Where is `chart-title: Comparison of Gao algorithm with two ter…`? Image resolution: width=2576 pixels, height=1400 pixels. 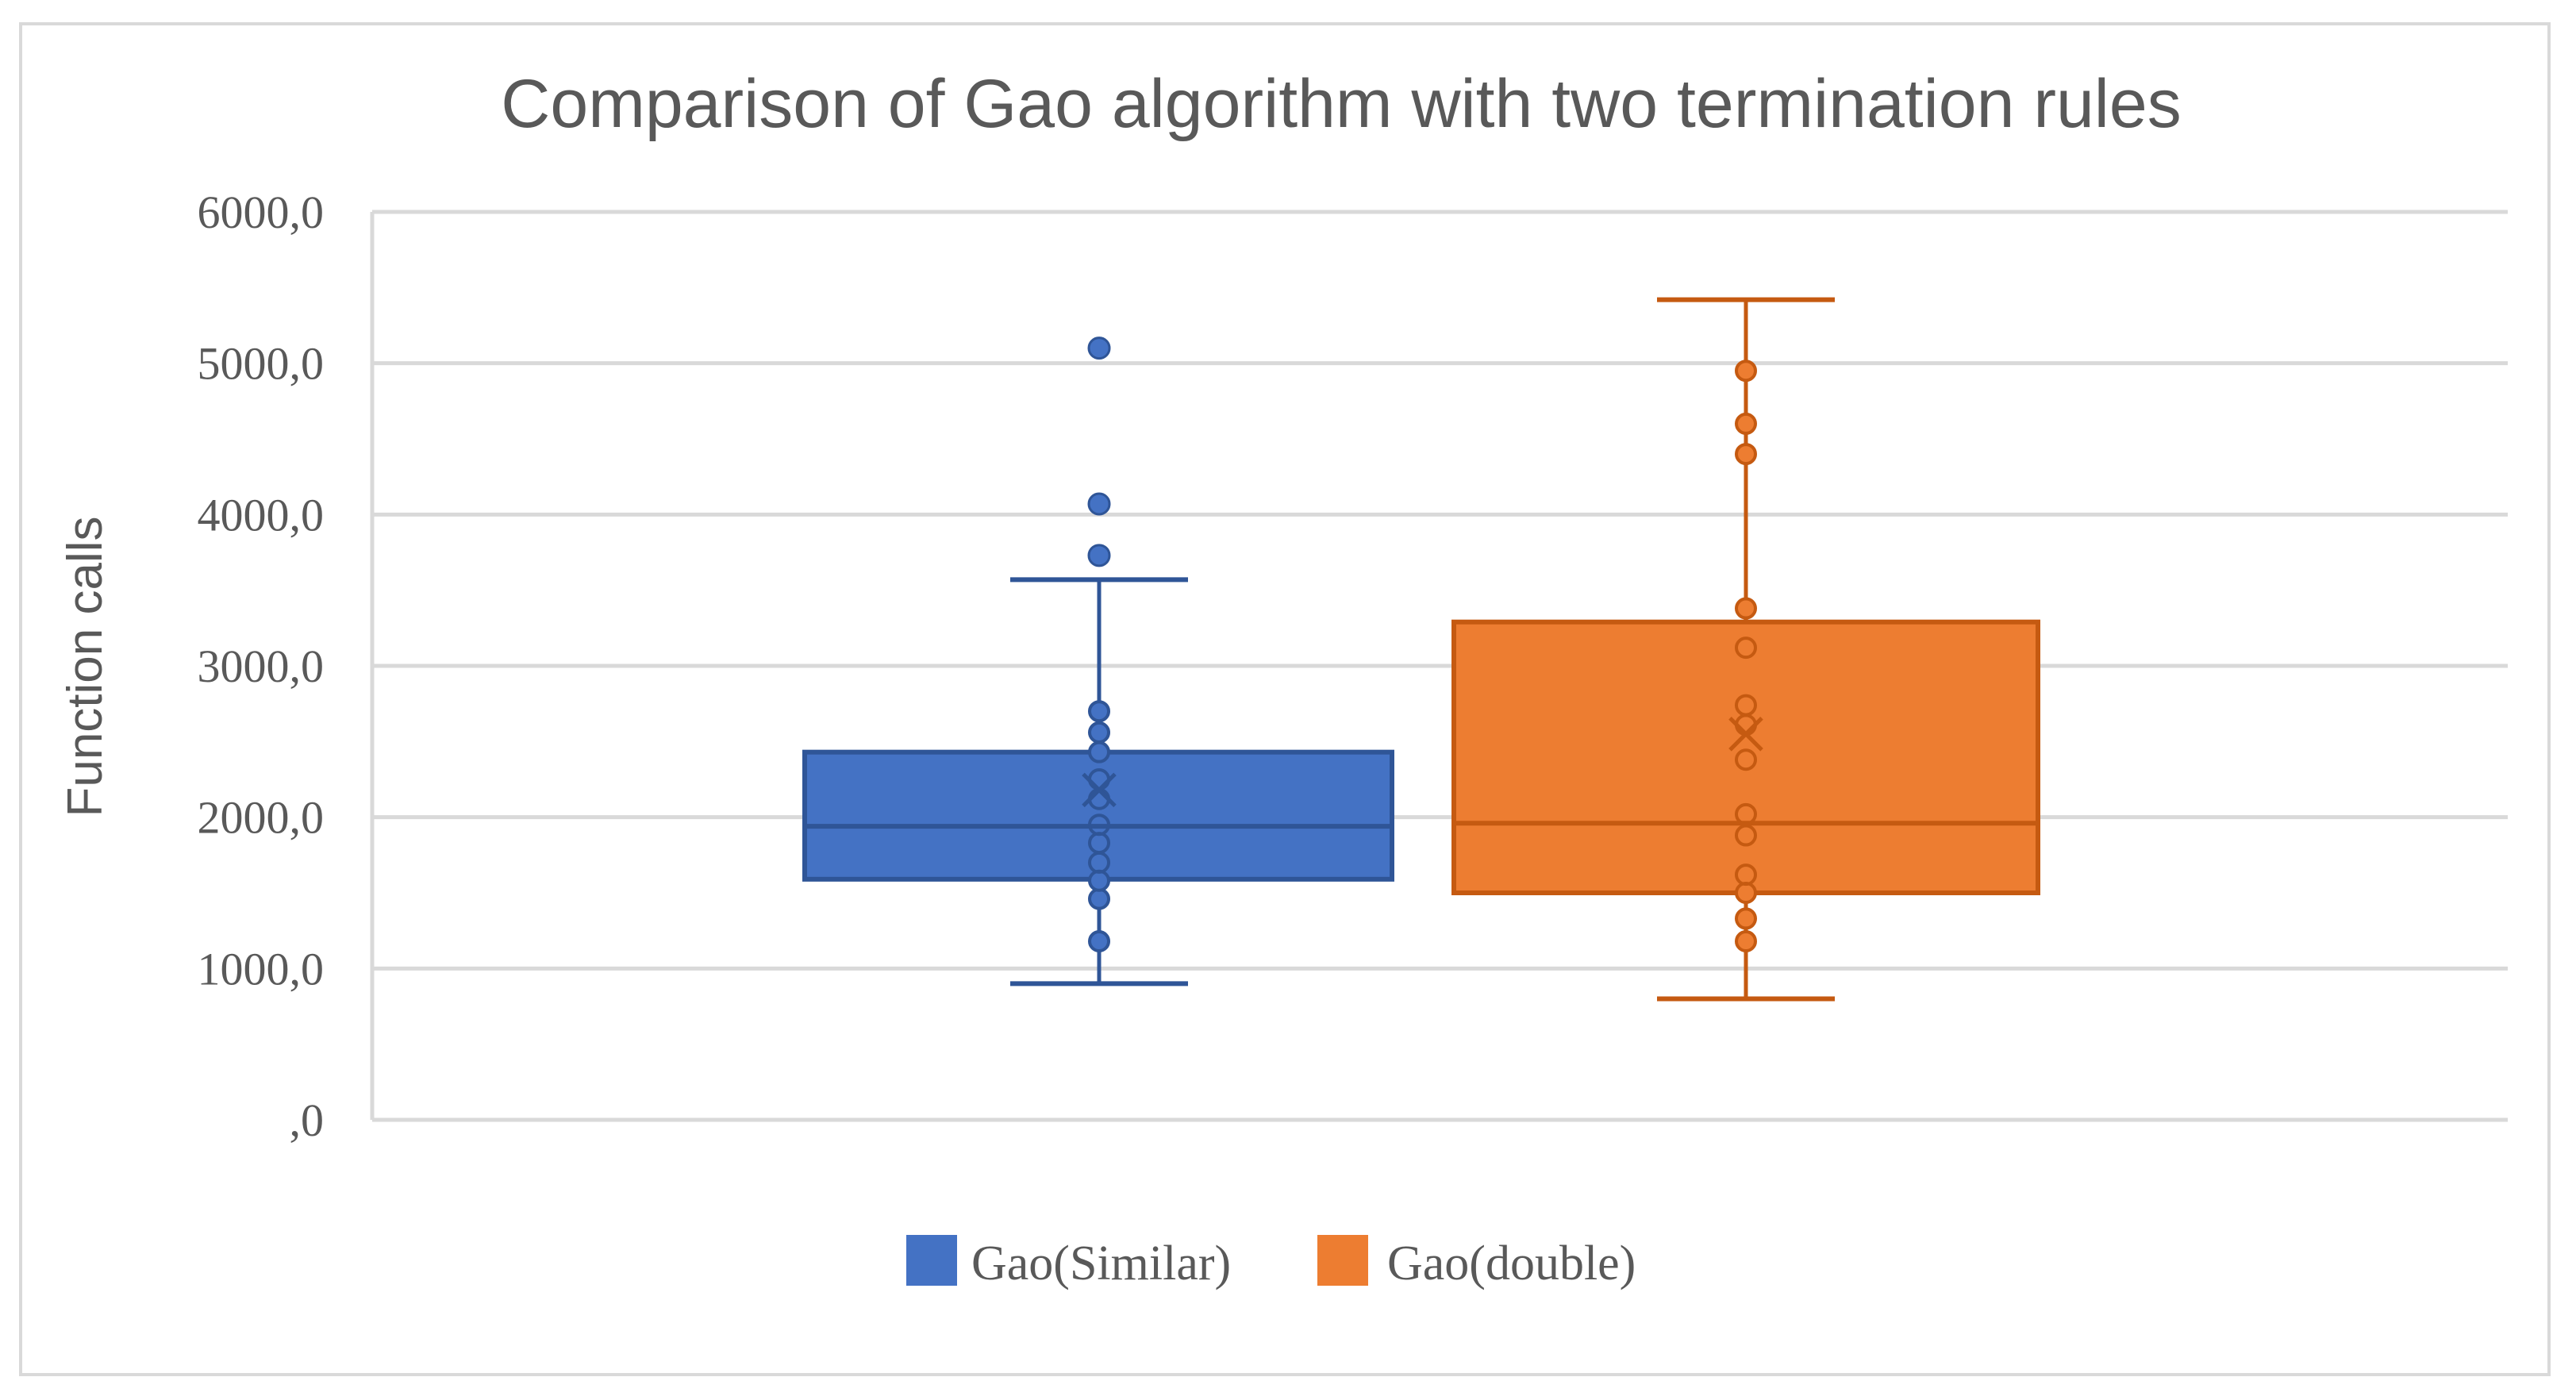 chart-title: Comparison of Gao algorithm with two ter… is located at coordinates (1341, 104).